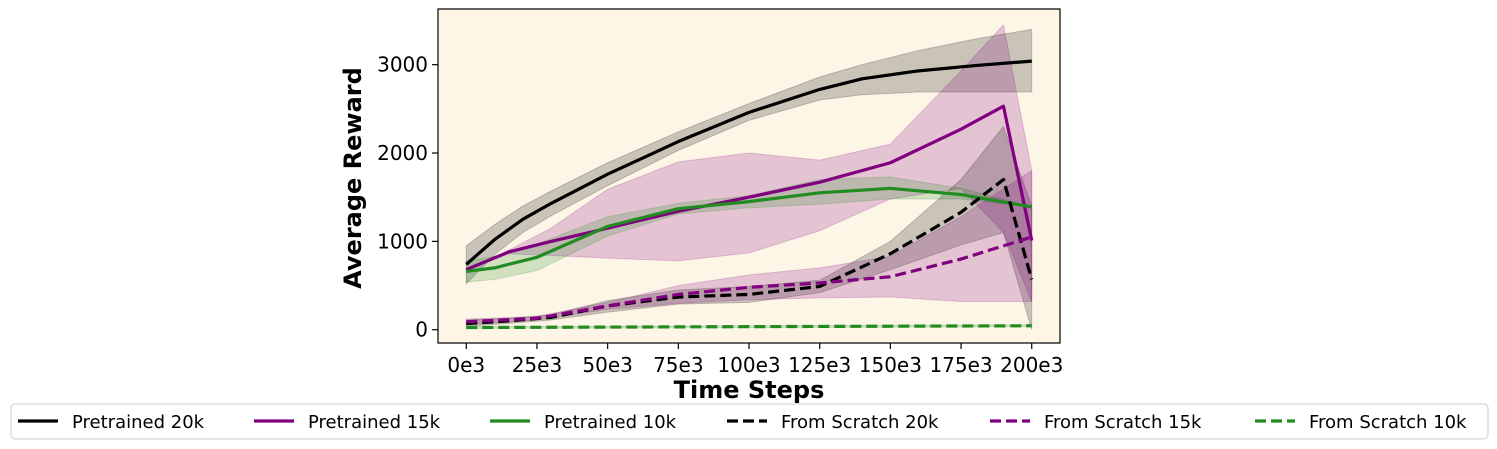  What do you see at coordinates (374, 422) in the screenshot?
I see `legend-label: Pretrained 15k` at bounding box center [374, 422].